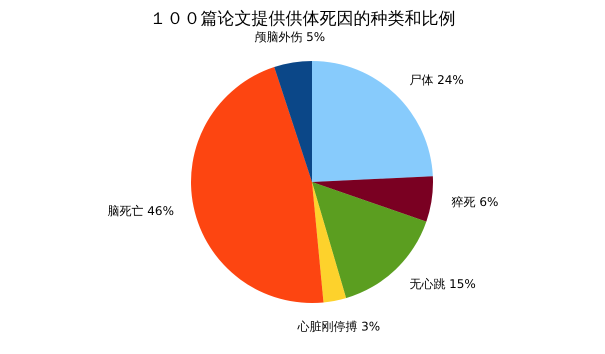 The image size is (605, 354). What do you see at coordinates (338, 326) in the screenshot?
I see `slice-label: 心脏刚停搏 3%` at bounding box center [338, 326].